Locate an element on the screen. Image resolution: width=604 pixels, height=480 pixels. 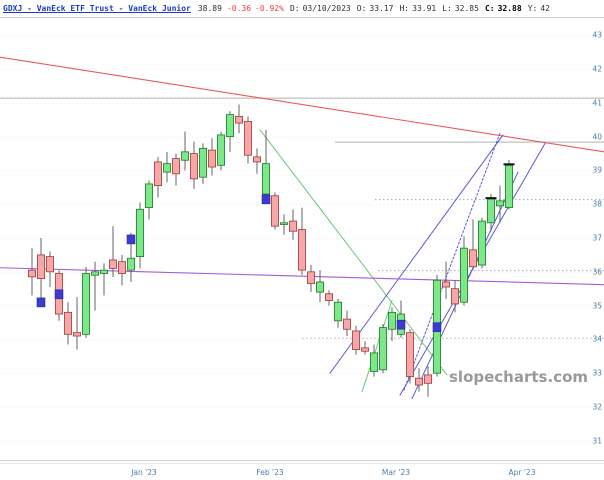
open-label: O: is located at coordinates (361, 8).